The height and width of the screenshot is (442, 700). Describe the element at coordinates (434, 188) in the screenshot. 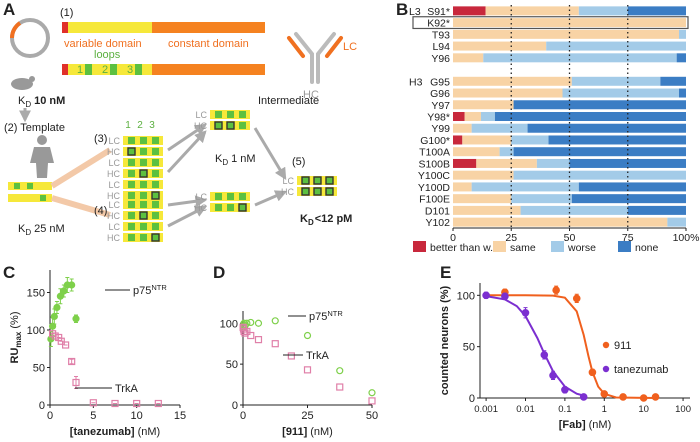

I see `y-tick-label: Y100D` at that location.